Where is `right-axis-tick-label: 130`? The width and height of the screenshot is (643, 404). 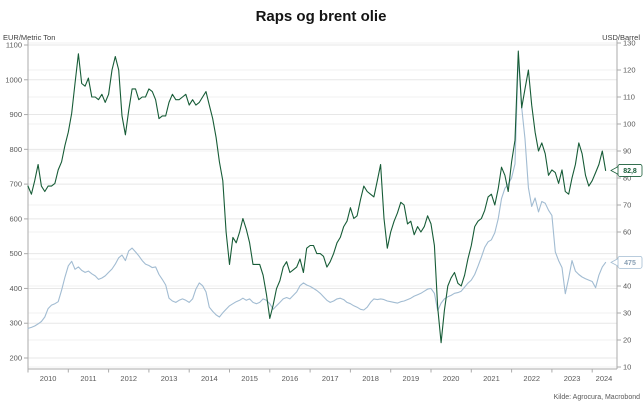 right-axis-tick-label: 130 is located at coordinates (629, 43).